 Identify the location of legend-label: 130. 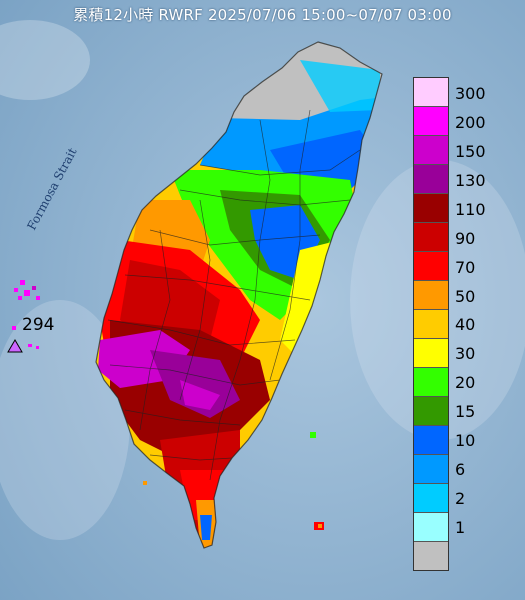
(470, 180).